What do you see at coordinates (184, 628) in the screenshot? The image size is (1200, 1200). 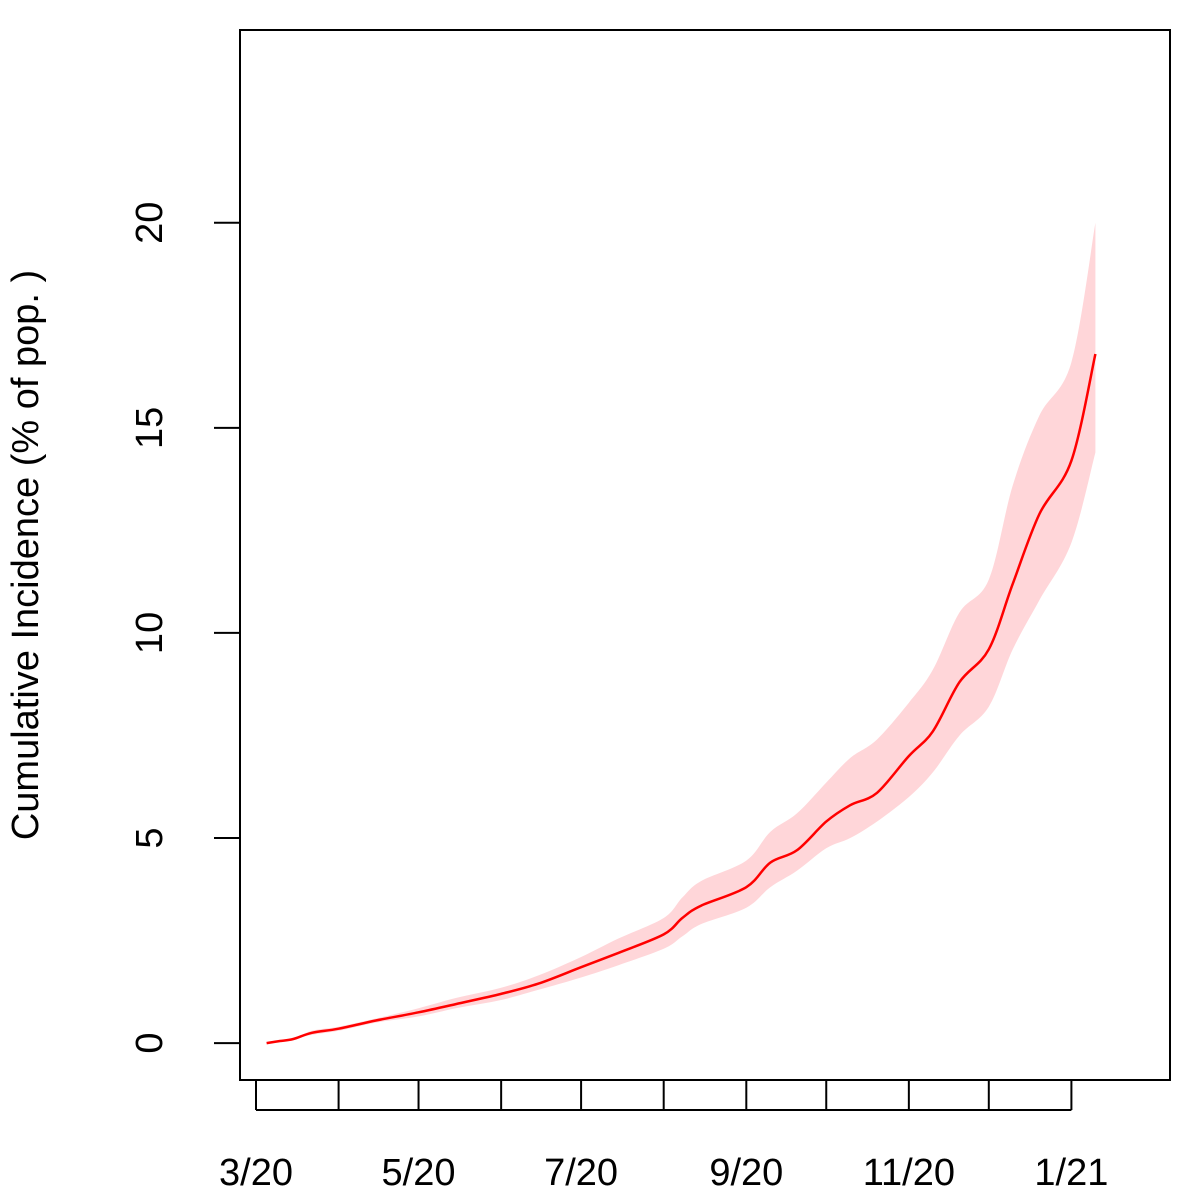 I see `y-axis: 0 5 10 15 20` at bounding box center [184, 628].